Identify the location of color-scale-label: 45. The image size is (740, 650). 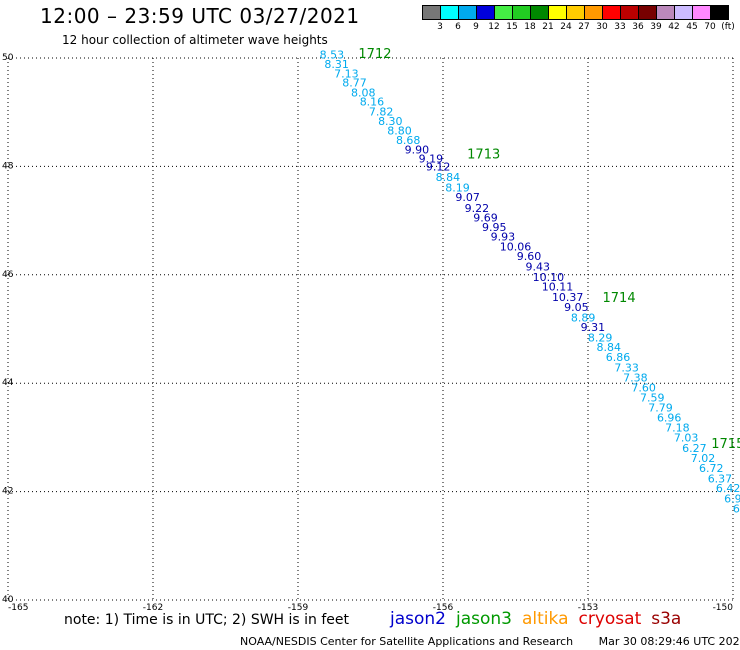
(692, 27).